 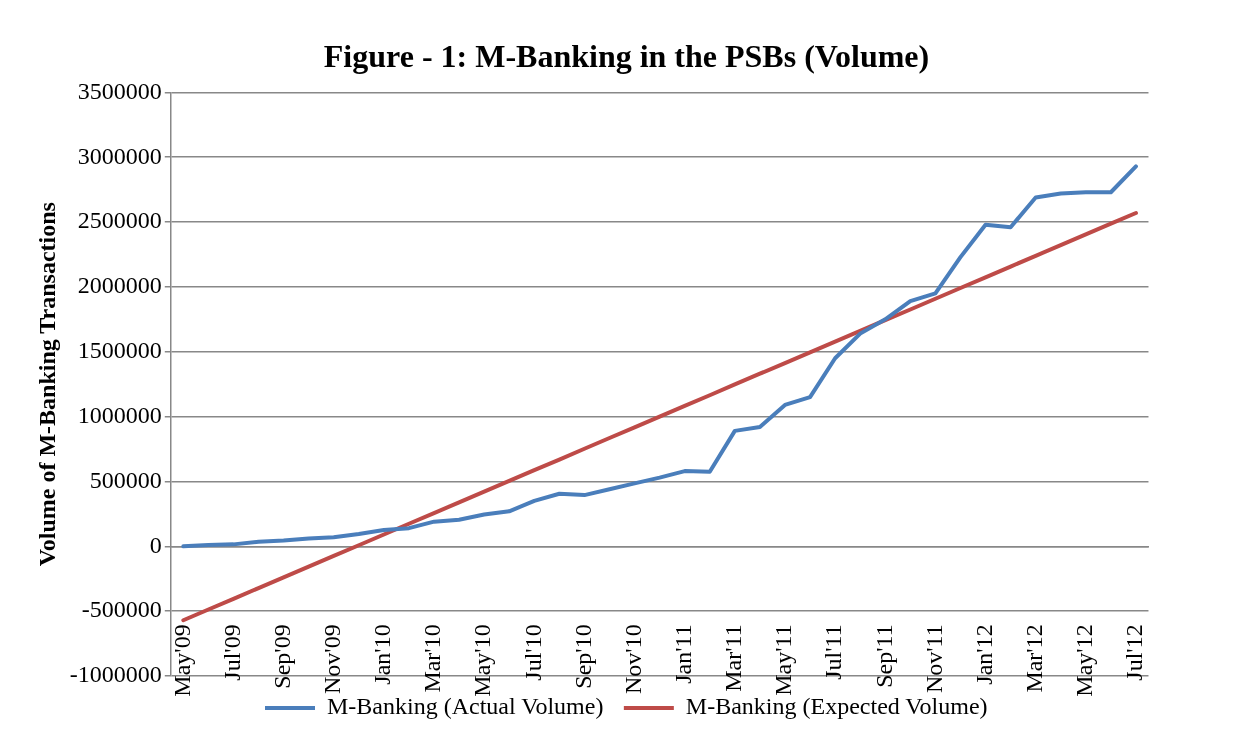 I want to click on x-tick-label: Nov'09, so click(x=332, y=659).